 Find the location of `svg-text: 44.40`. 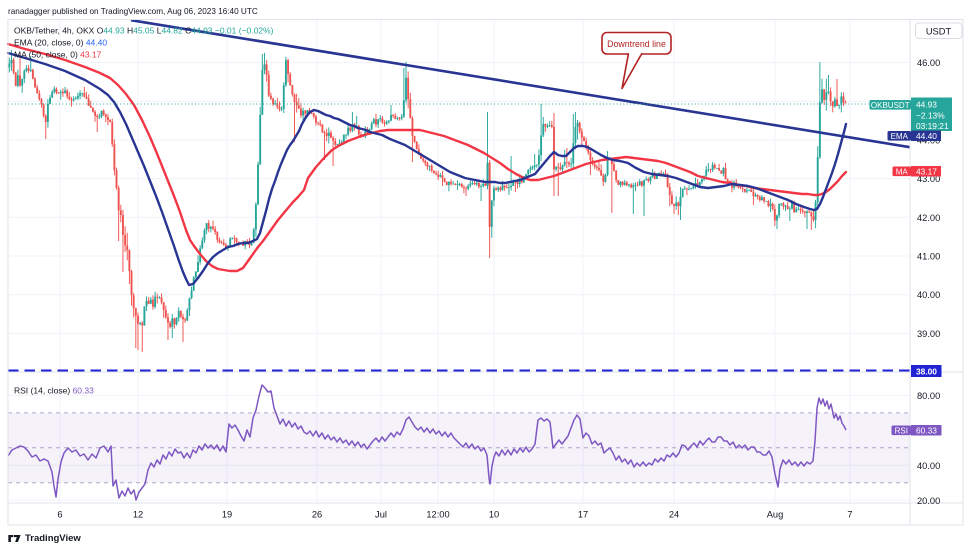

svg-text: 44.40 is located at coordinates (926, 136).